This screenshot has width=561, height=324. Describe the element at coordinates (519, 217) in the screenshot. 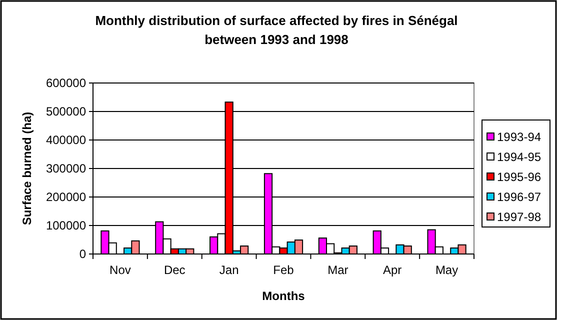

I see `legend-label: 1997-98` at that location.